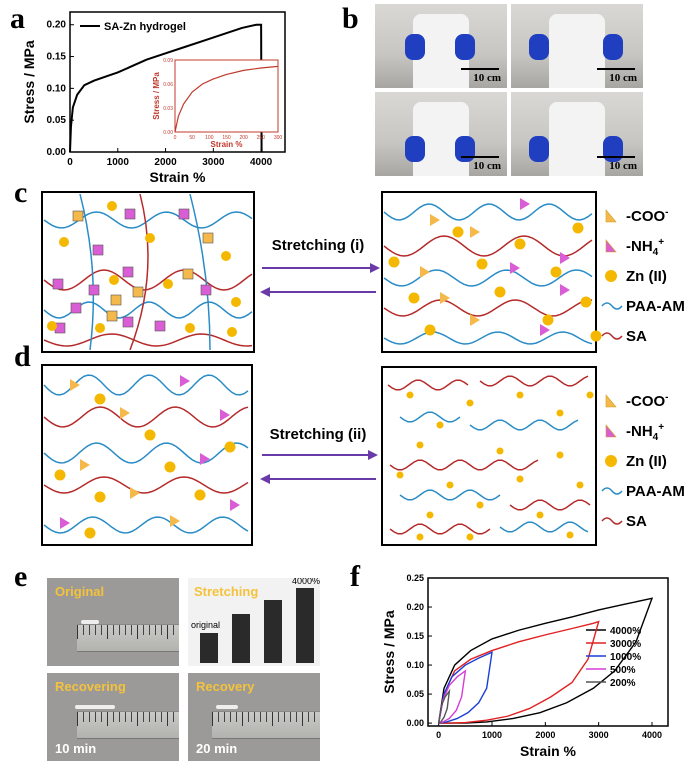 The height and width of the screenshot is (773, 700). I want to click on x-tick-label-a-0: 0, so click(70, 162).